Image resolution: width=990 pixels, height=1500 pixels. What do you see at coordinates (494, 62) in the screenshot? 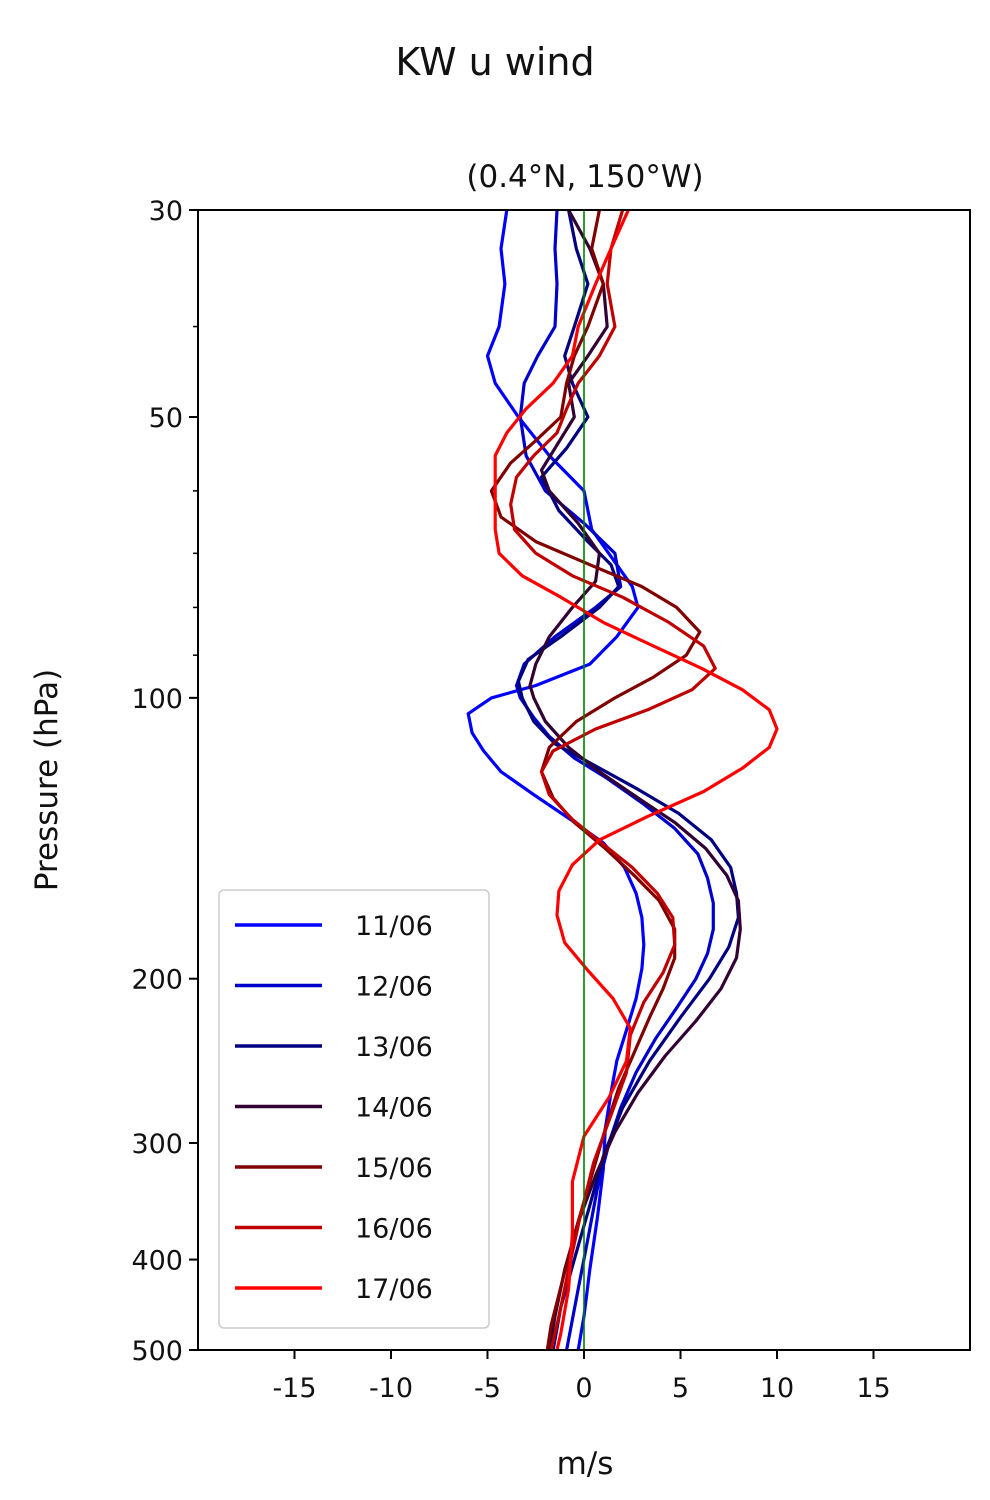
I see `chart-title: KW u wind` at bounding box center [494, 62].